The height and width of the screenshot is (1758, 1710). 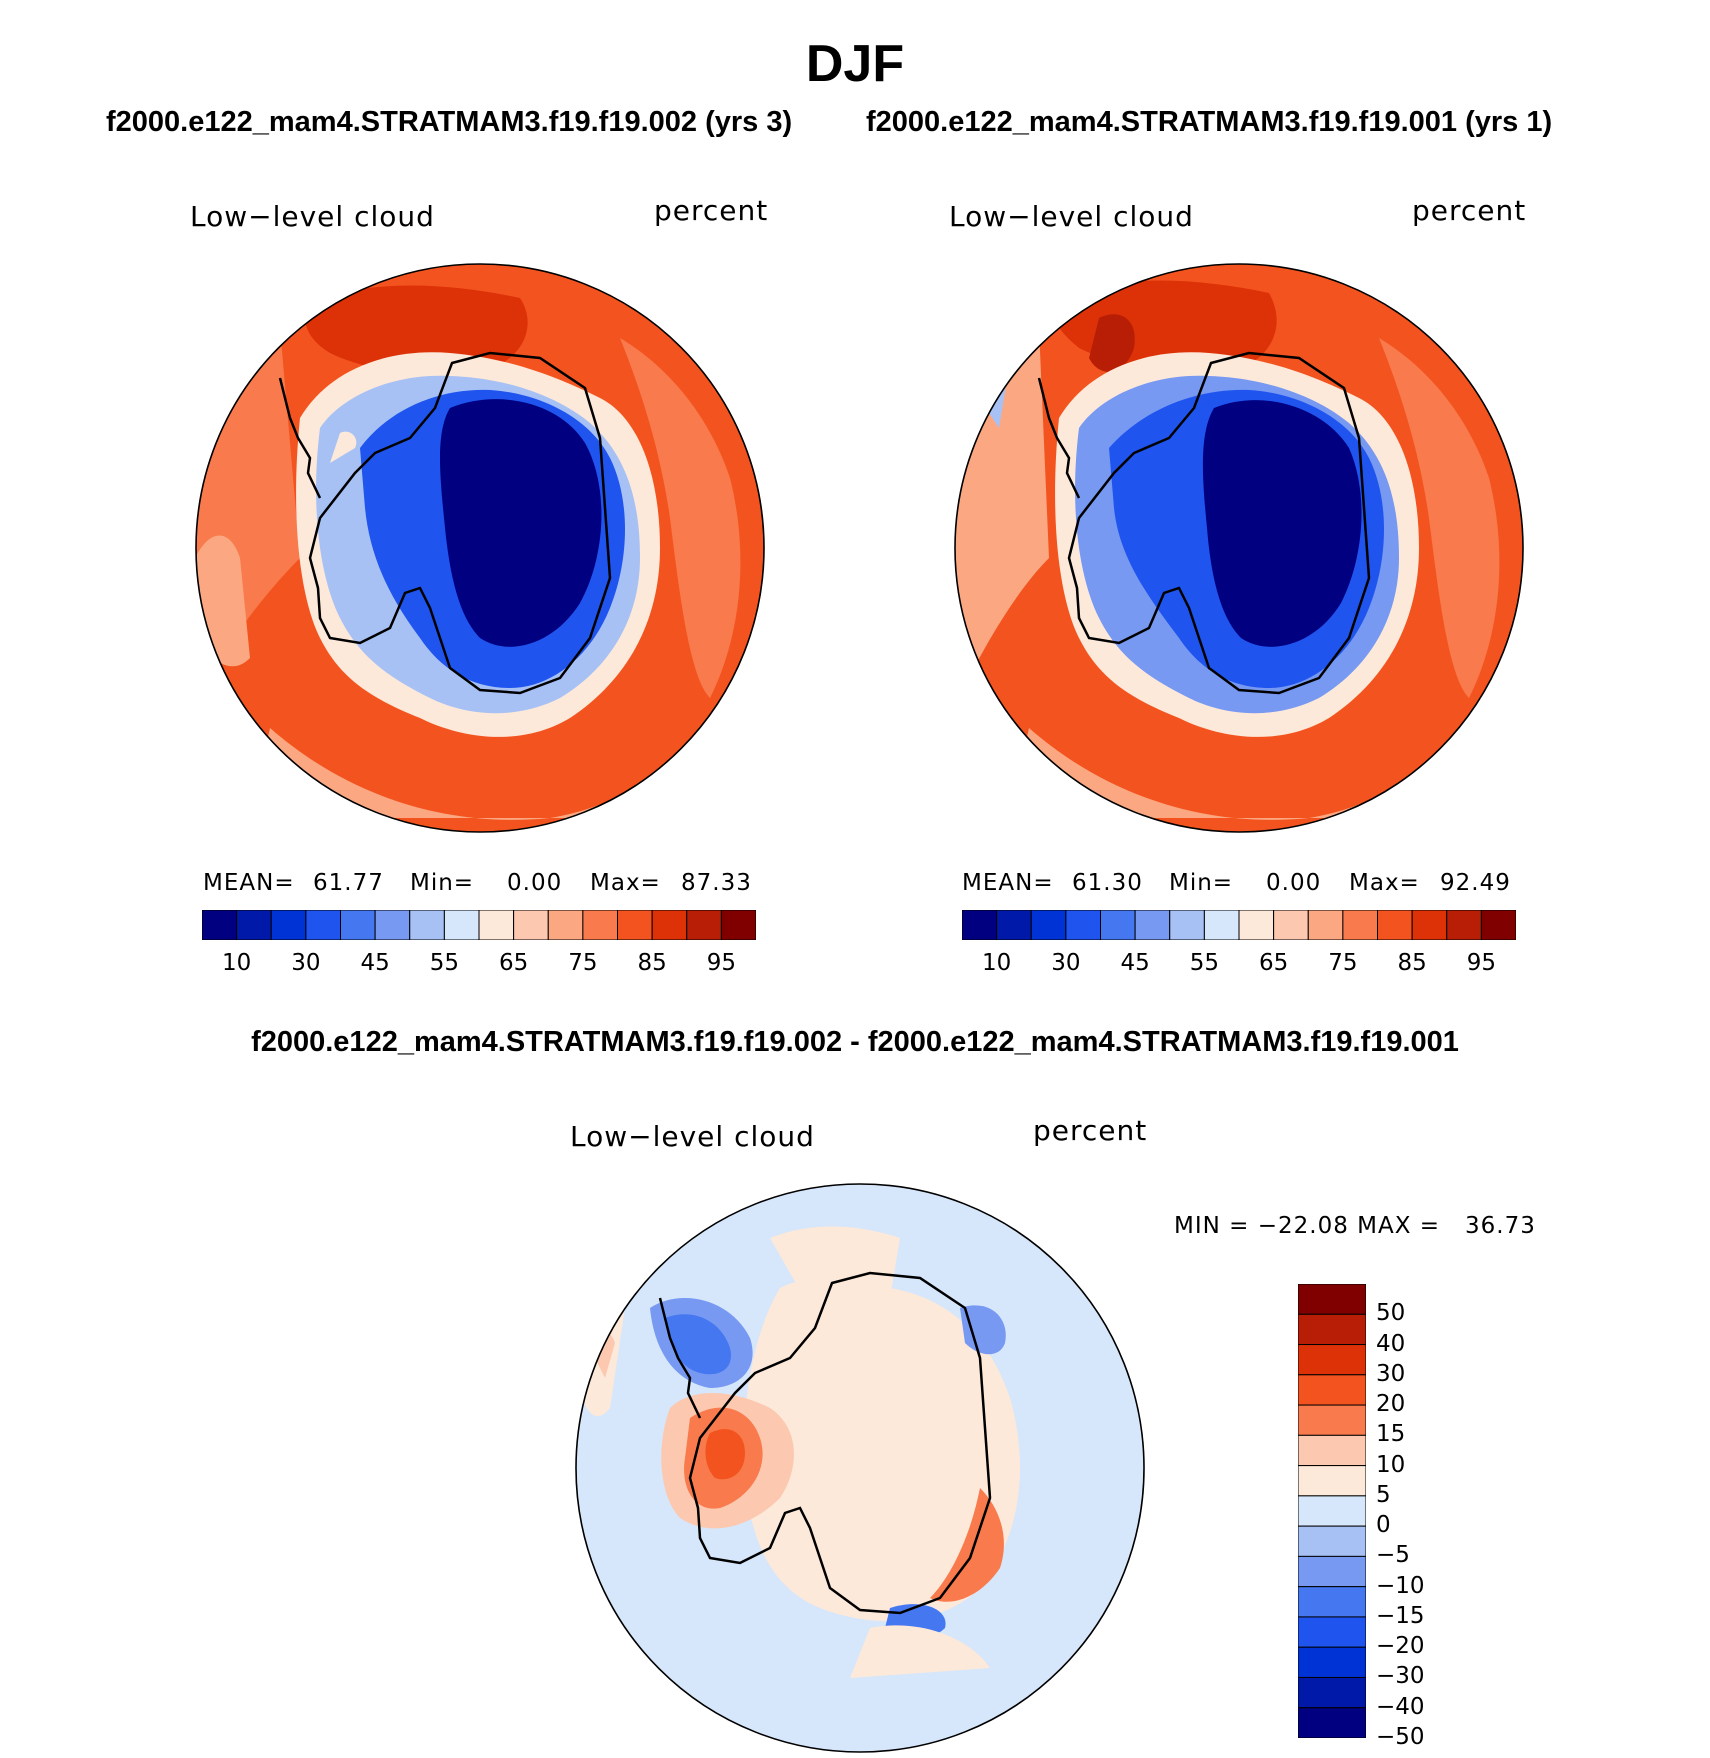 What do you see at coordinates (535, 883) in the screenshot?
I see `case1-min-value: 0.00` at bounding box center [535, 883].